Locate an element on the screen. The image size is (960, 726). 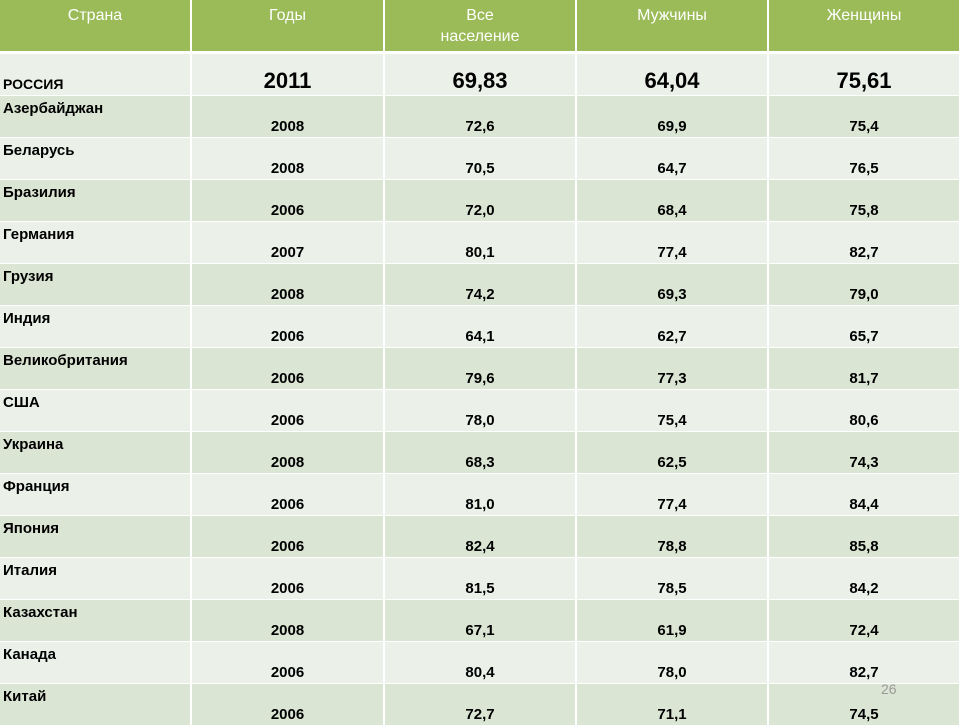
table-row: Беларусь 2008 70,5 64,7 76,5 is located at coordinates (480, 158).